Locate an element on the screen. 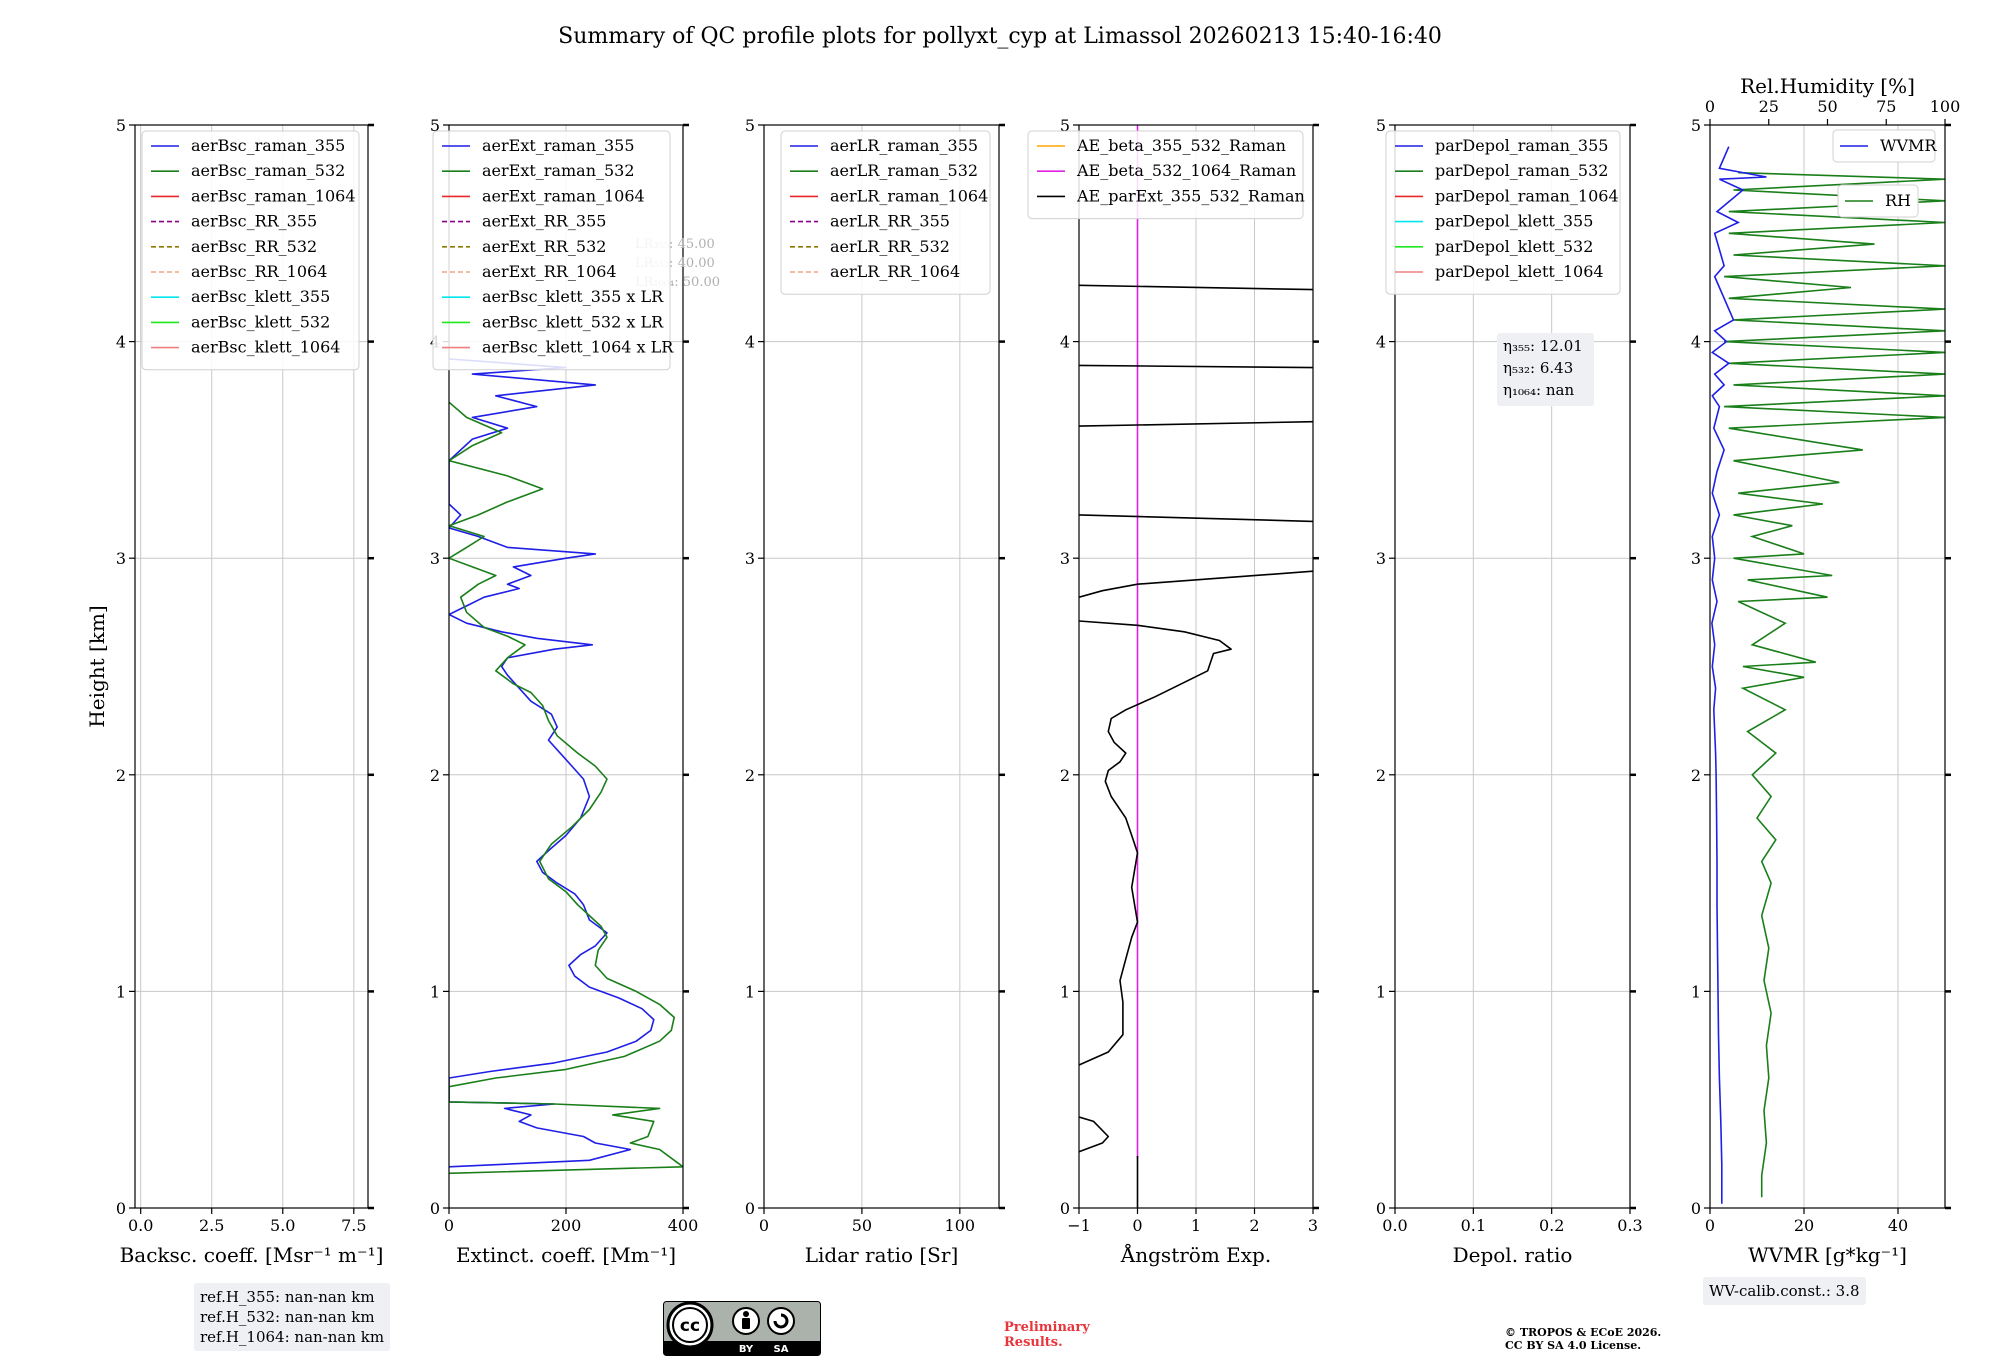 This screenshot has width=2000, height=1360. series-group is located at coordinates (1196, 666).